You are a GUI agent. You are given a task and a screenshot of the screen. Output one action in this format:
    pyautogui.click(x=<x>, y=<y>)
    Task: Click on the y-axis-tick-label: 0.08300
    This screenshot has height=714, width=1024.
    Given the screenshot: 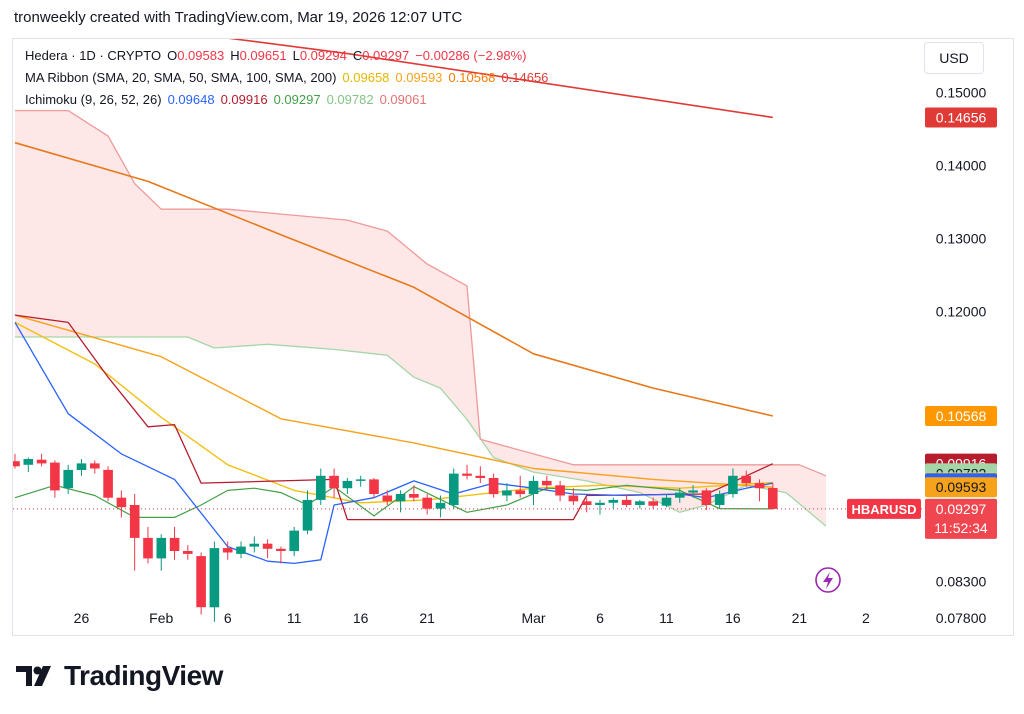 What is the action you would take?
    pyautogui.click(x=961, y=582)
    